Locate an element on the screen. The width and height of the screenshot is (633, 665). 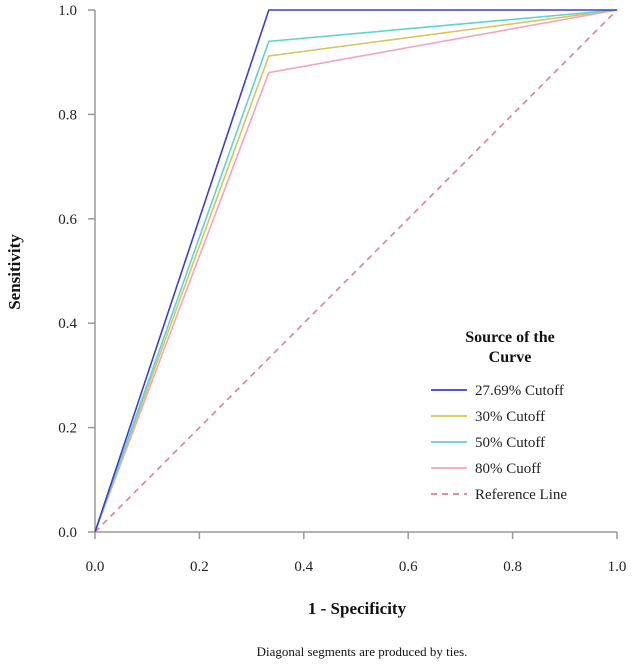
x-tick-label: 0.6 is located at coordinates (408, 567).